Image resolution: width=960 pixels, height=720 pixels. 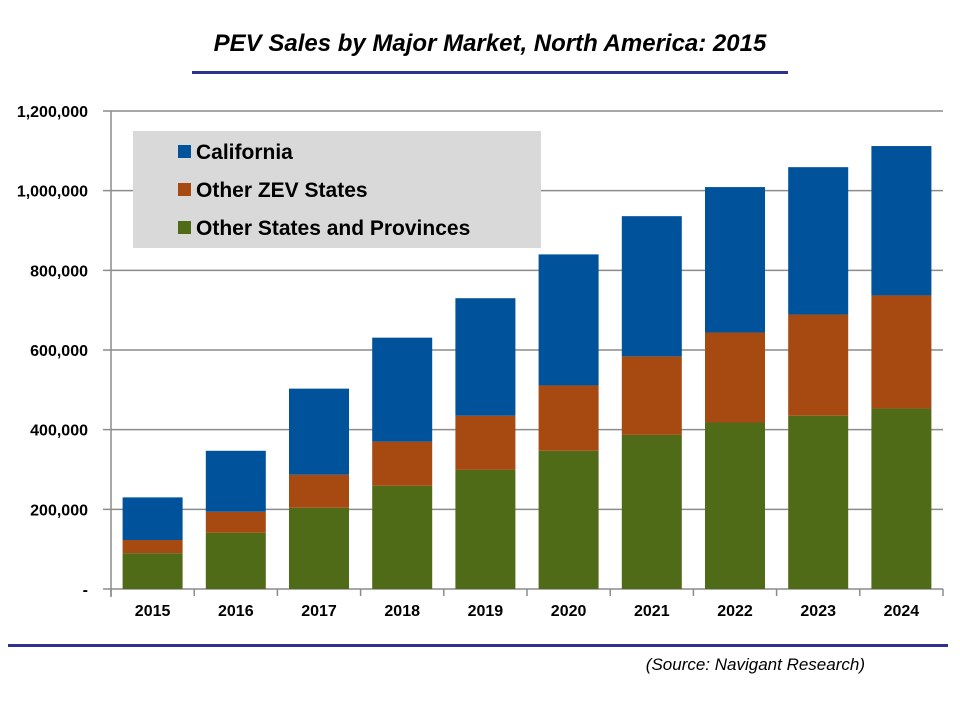 I want to click on footer-divider, so click(x=478, y=645).